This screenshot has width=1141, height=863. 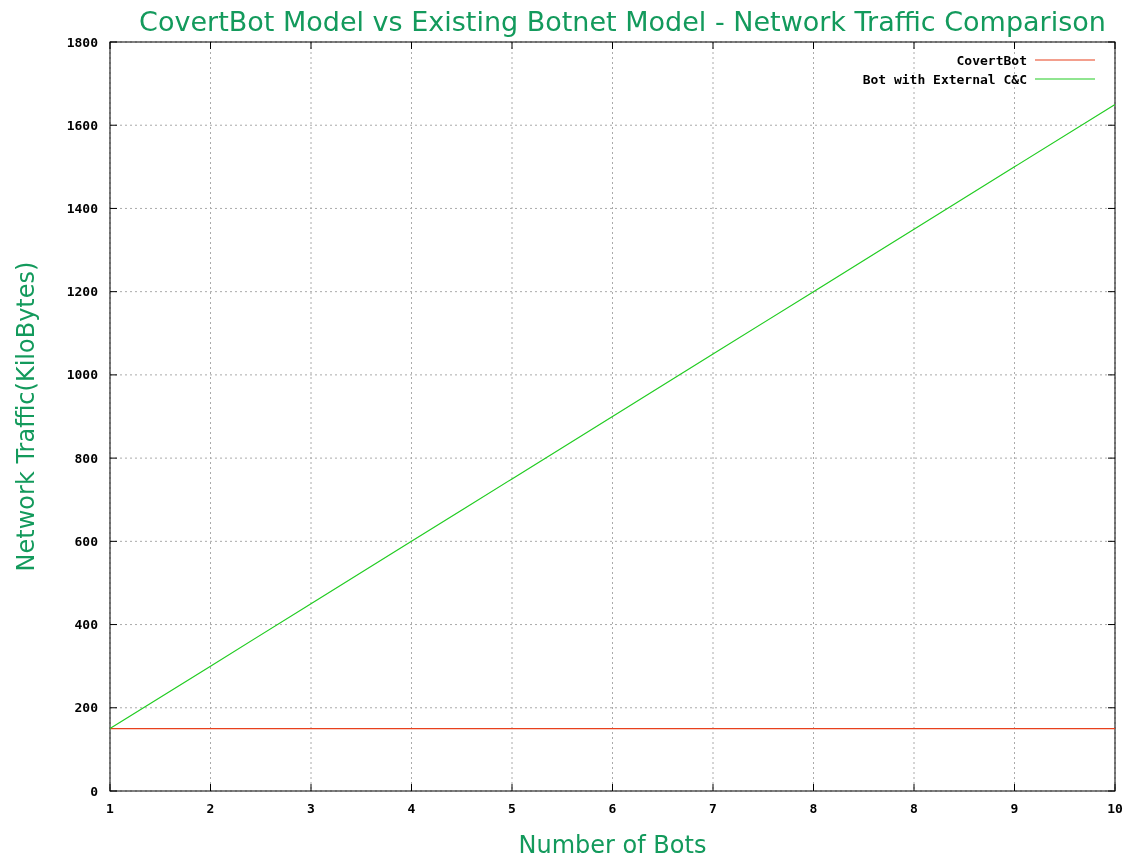 I want to click on y-tick-label: 1600, so click(x=82, y=125).